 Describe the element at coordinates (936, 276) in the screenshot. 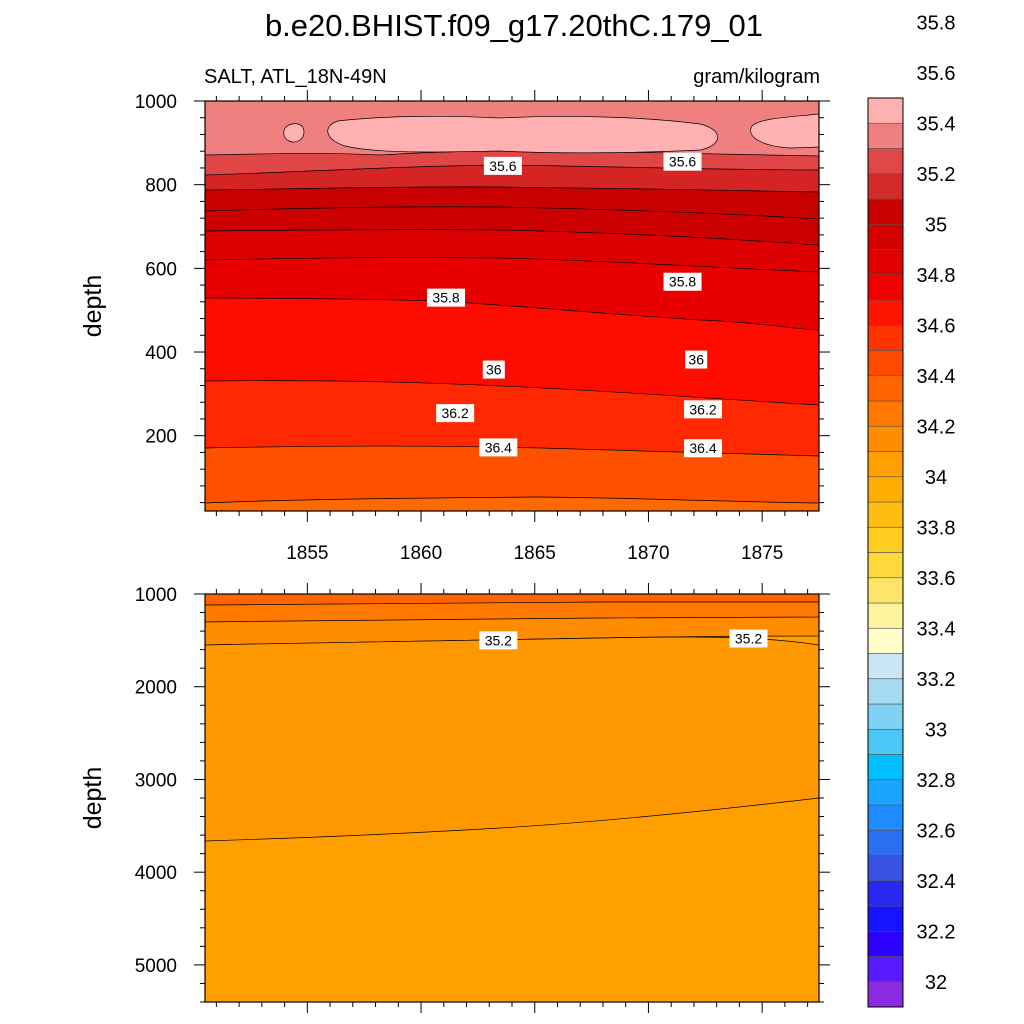

I see `colorbar-label: 34.8` at that location.